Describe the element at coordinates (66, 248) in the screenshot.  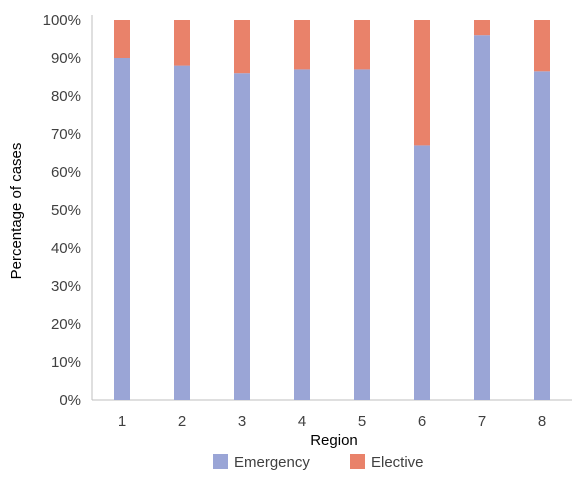
I see `y-tick-label: 40%` at that location.